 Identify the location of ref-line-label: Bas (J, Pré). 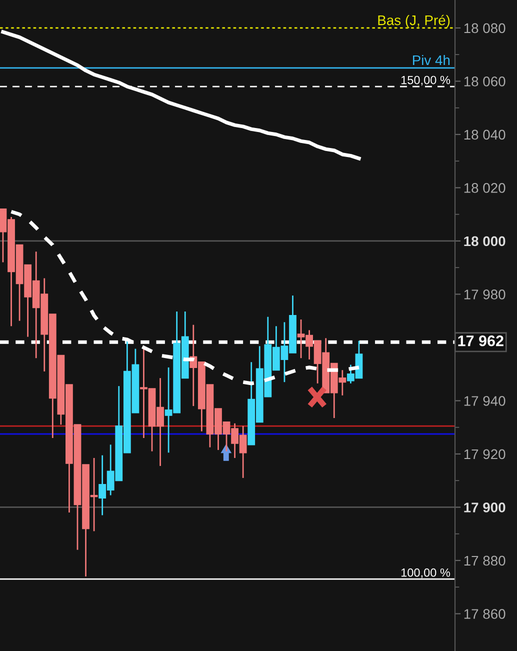
(414, 21).